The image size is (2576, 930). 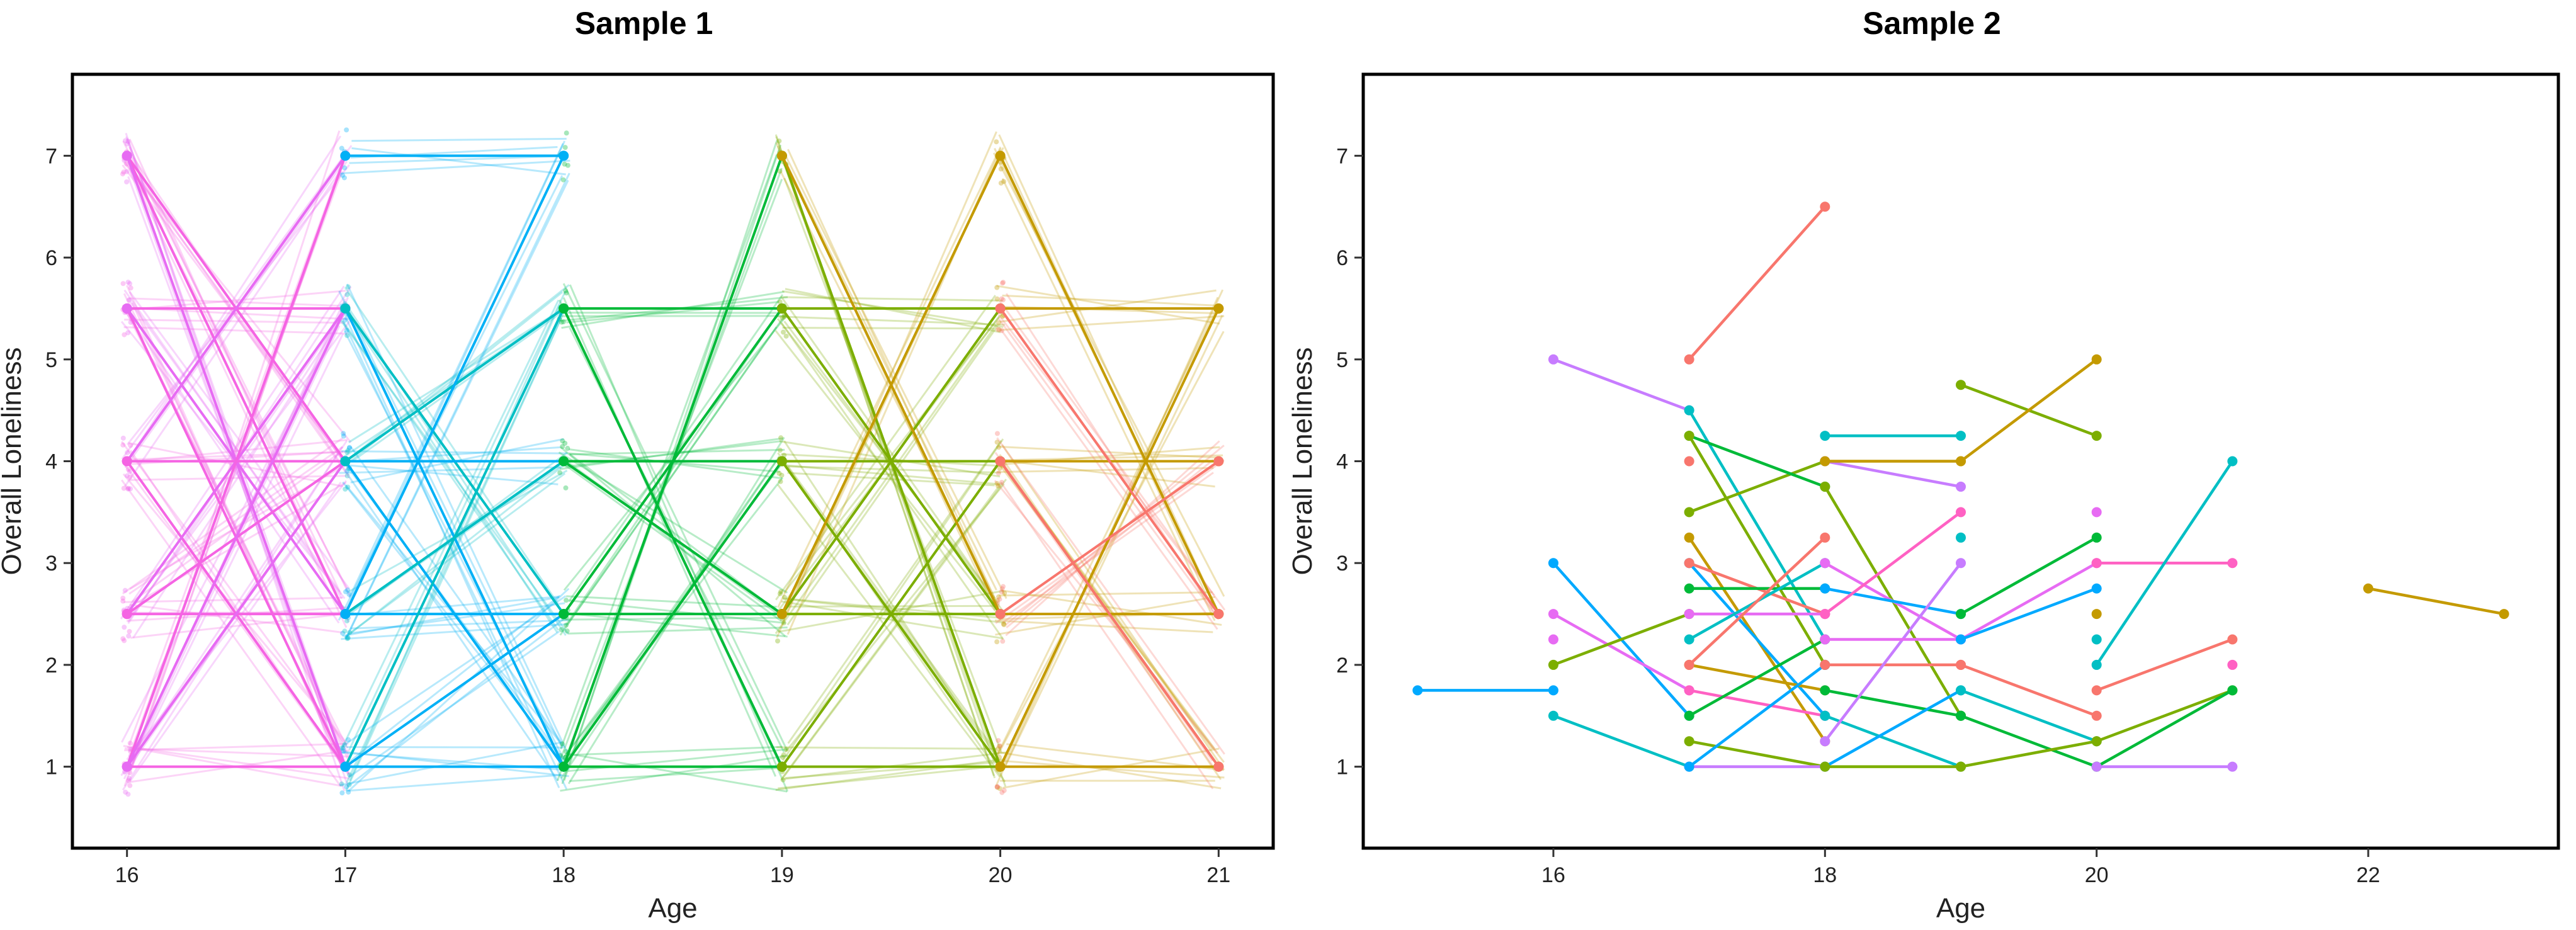 I want to click on y-axis-title: Overall Loneliness, so click(x=13, y=462).